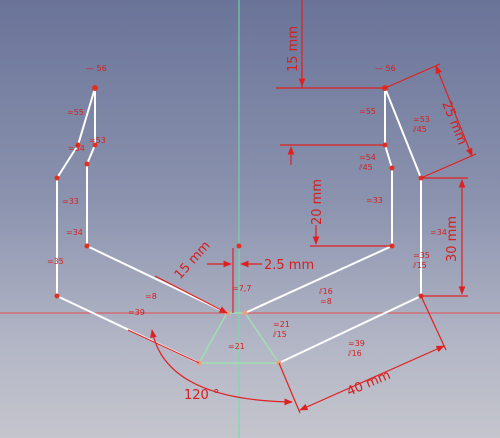 This screenshot has width=500, height=438. What do you see at coordinates (317, 202) in the screenshot?
I see `dimension-label: 20 mm` at bounding box center [317, 202].